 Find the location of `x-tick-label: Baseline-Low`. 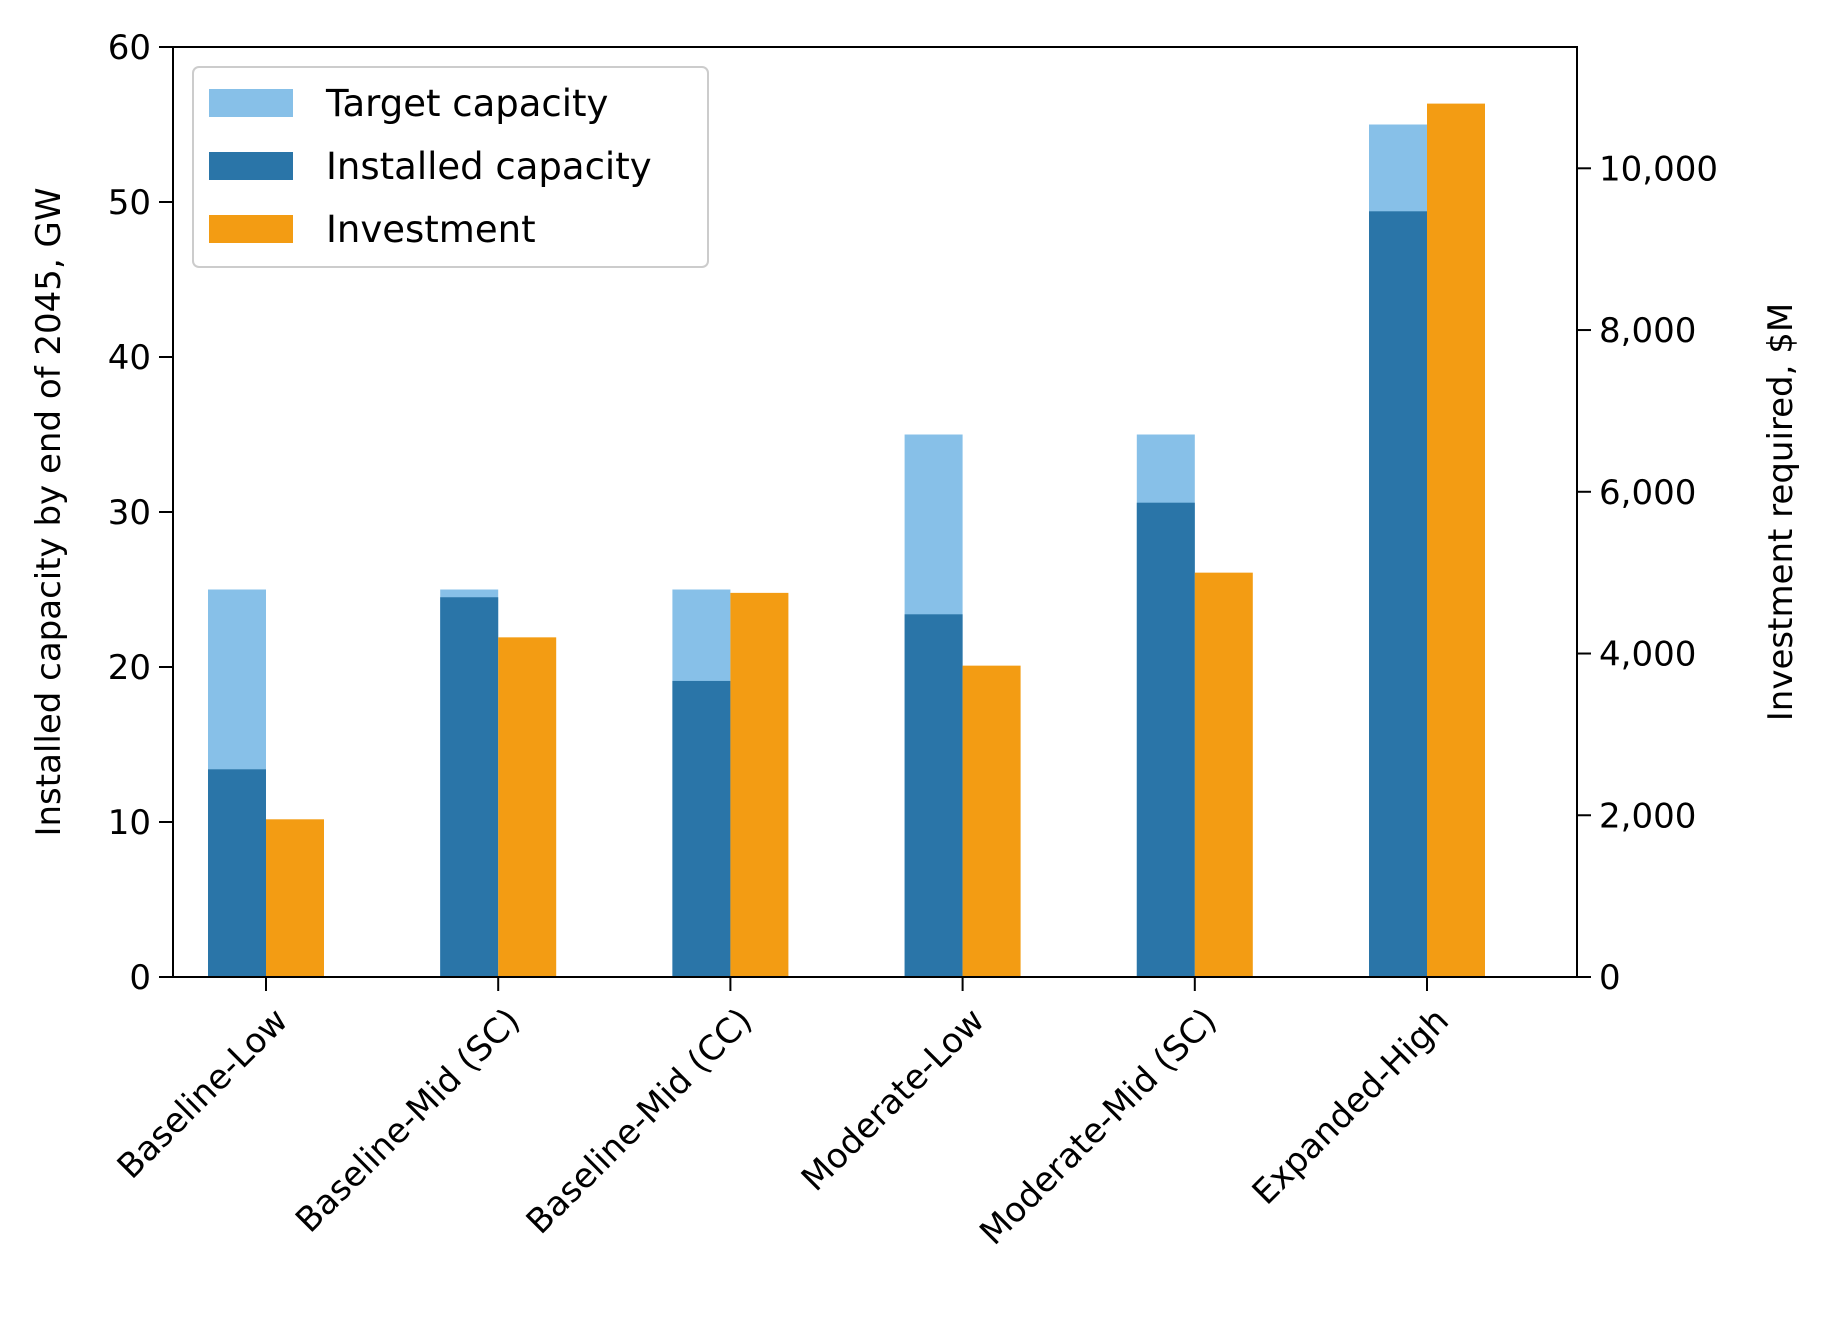

x-tick-label: Baseline-Low is located at coordinates (203, 1094).